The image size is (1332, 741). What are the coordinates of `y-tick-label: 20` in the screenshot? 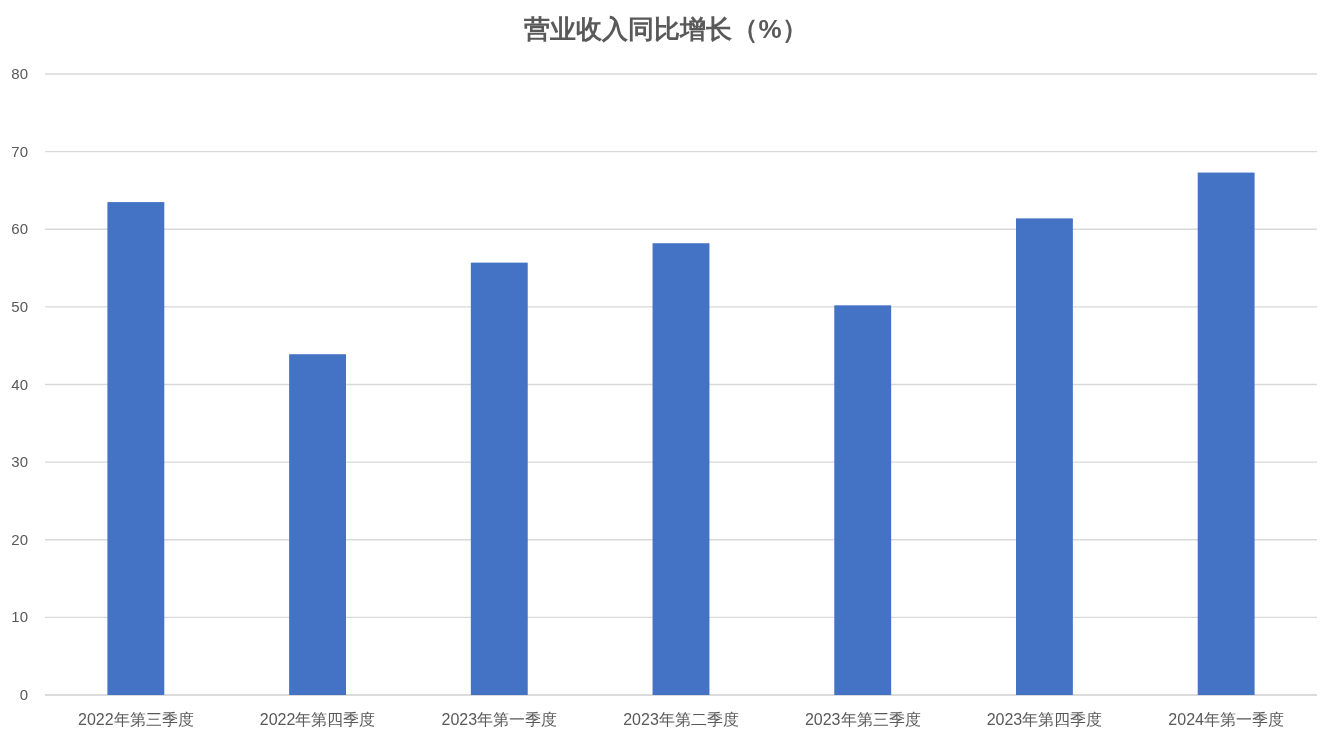 It's located at (19, 539).